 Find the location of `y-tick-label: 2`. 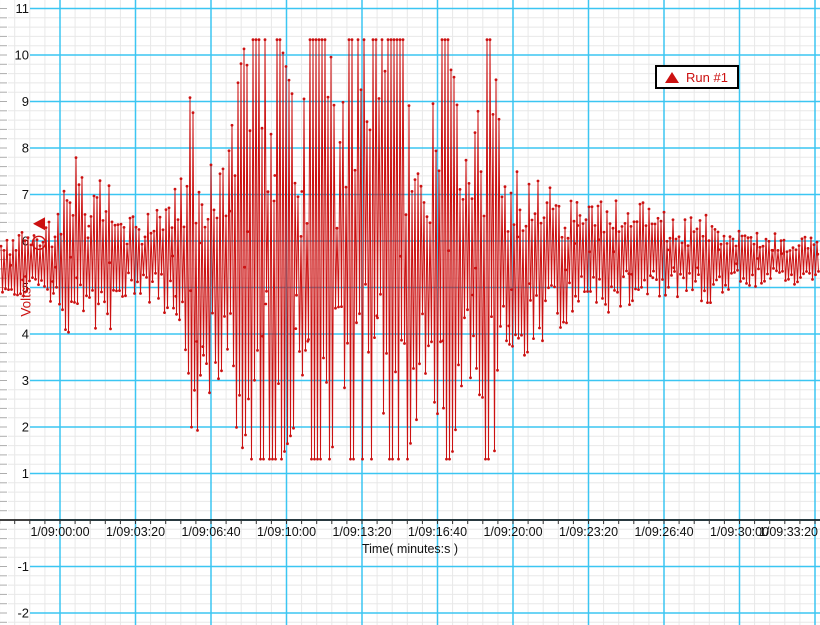

y-tick-label: 2 is located at coordinates (25, 427).